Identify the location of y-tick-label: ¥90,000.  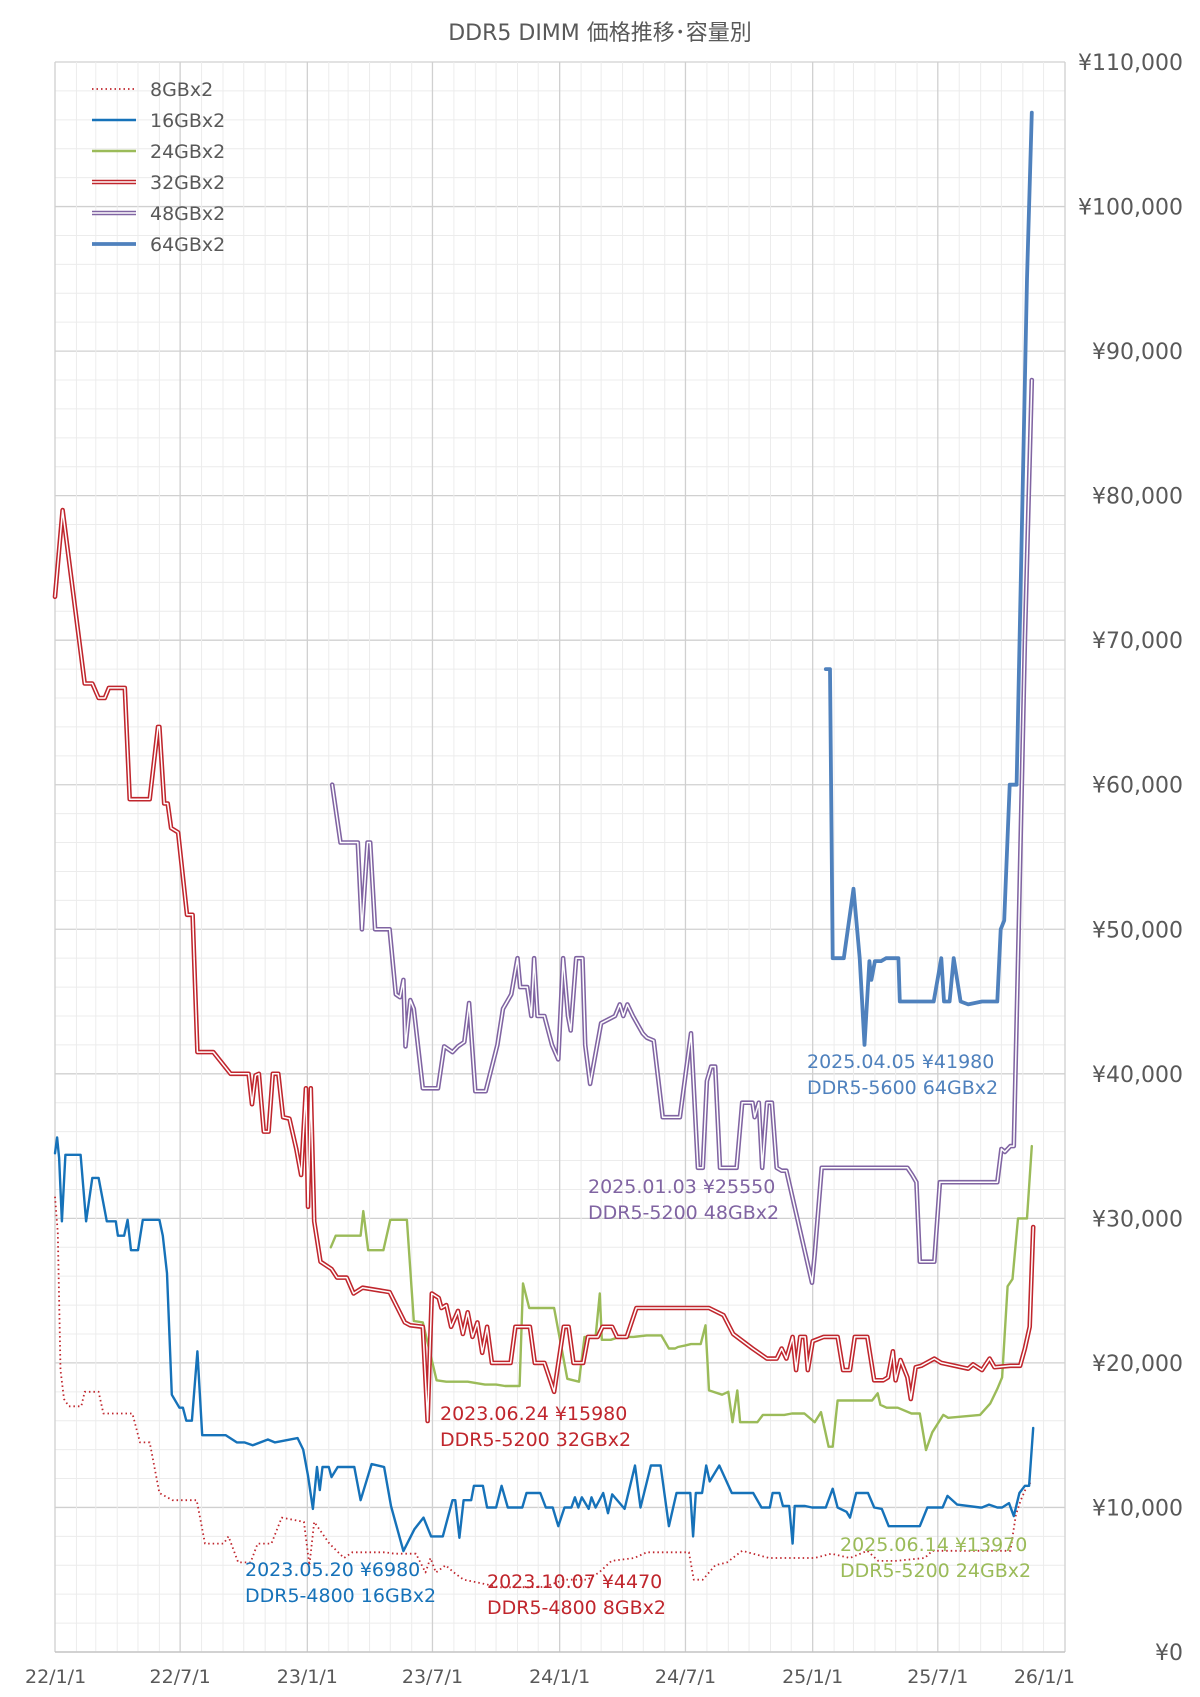
(1137, 352).